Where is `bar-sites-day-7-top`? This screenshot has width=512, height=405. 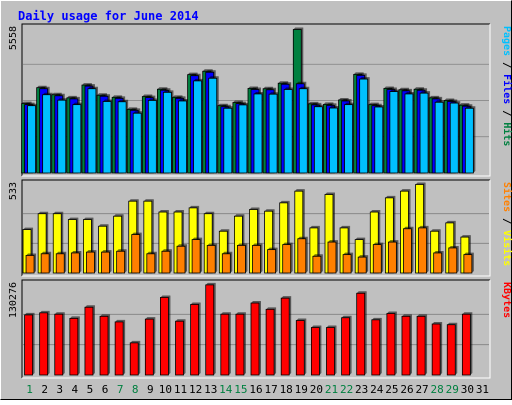 bar-sites-day-7-top is located at coordinates (121, 250).